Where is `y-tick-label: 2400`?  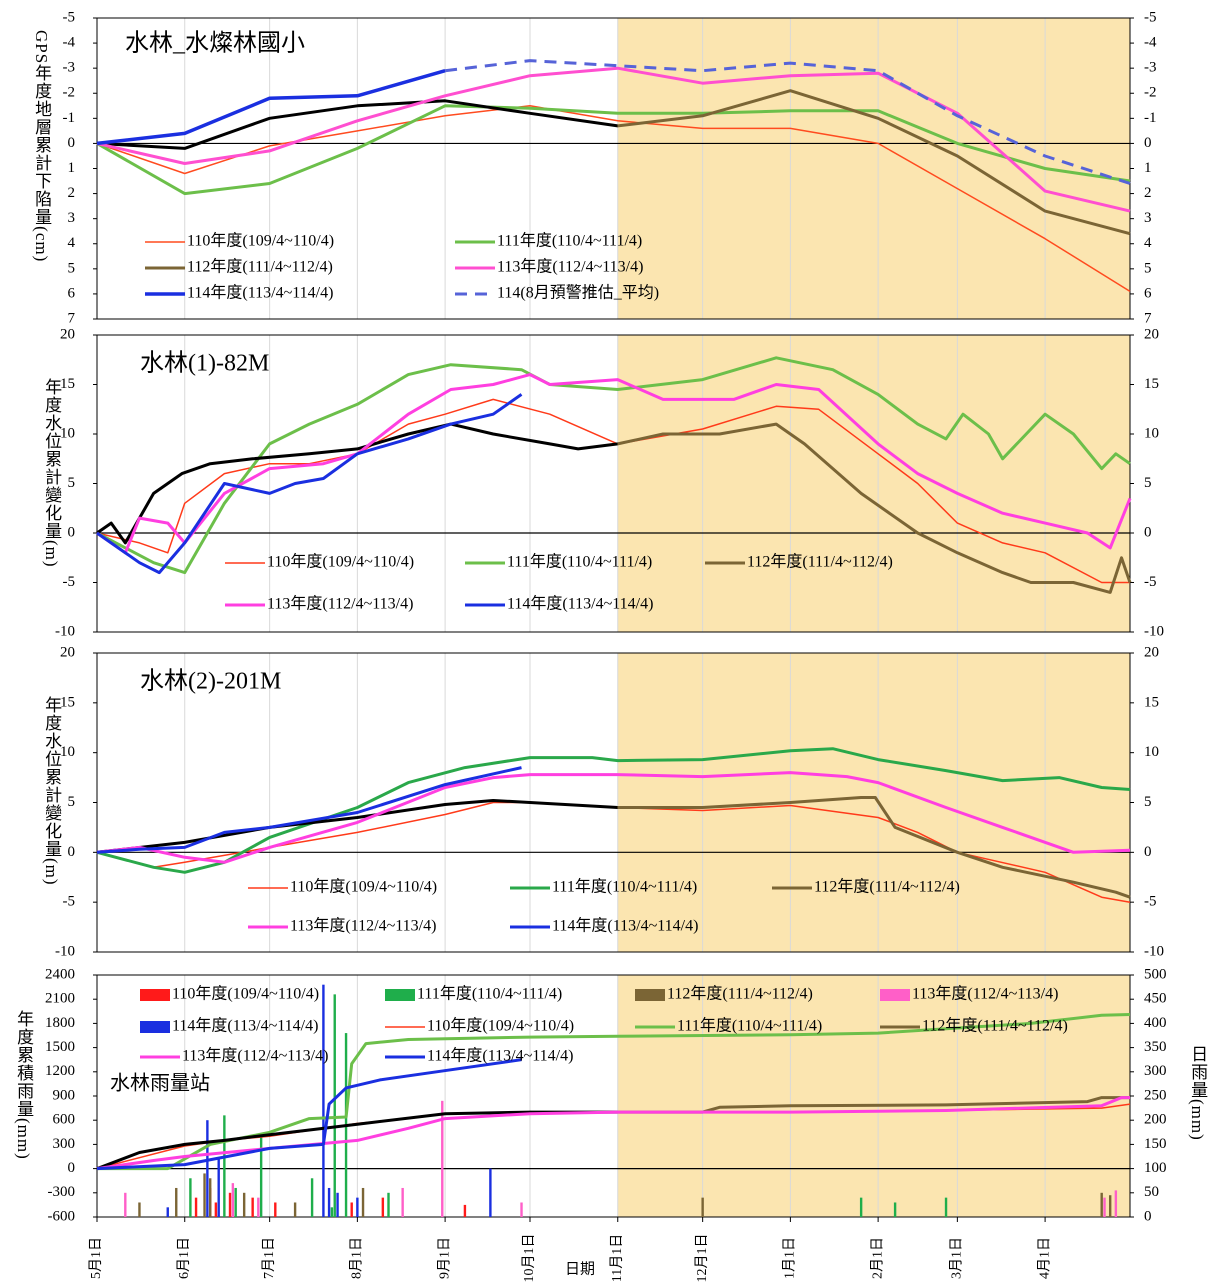 y-tick-label: 2400 is located at coordinates (60, 974).